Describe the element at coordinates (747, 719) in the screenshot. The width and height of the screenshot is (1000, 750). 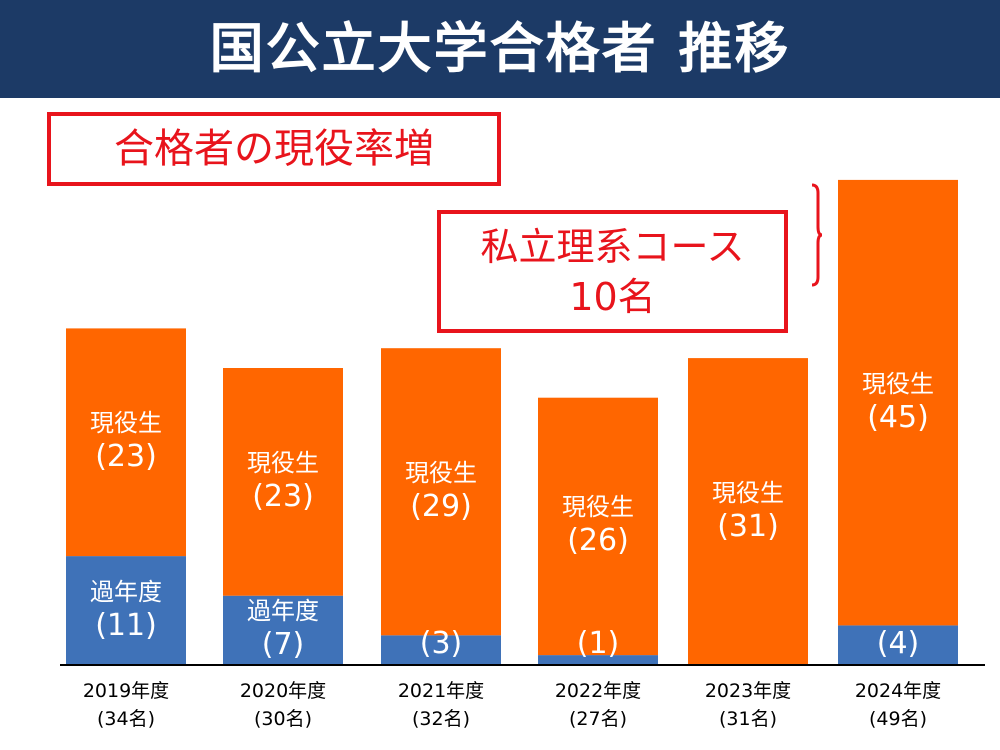
I see `total-label: (31名)` at that location.